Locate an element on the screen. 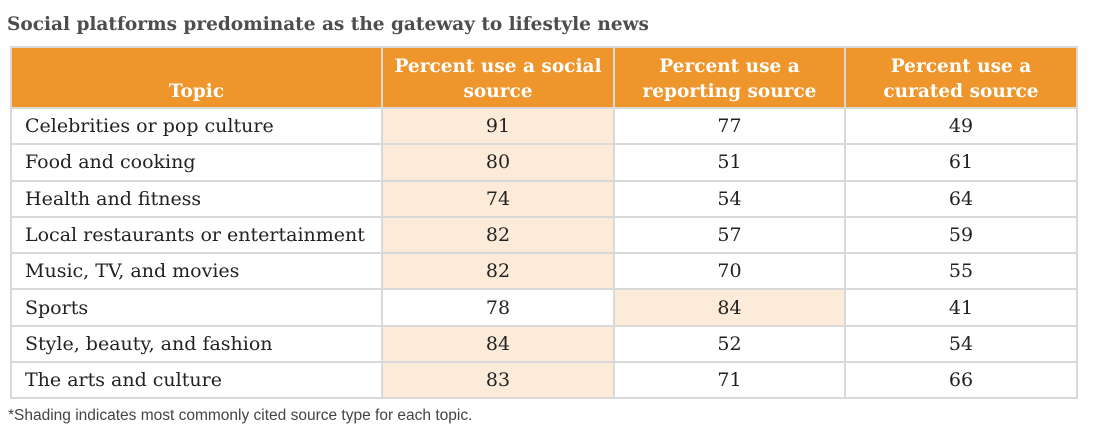 Image resolution: width=1106 pixels, height=441 pixels. column-header-curated: Percent use a curated source is located at coordinates (961, 77).